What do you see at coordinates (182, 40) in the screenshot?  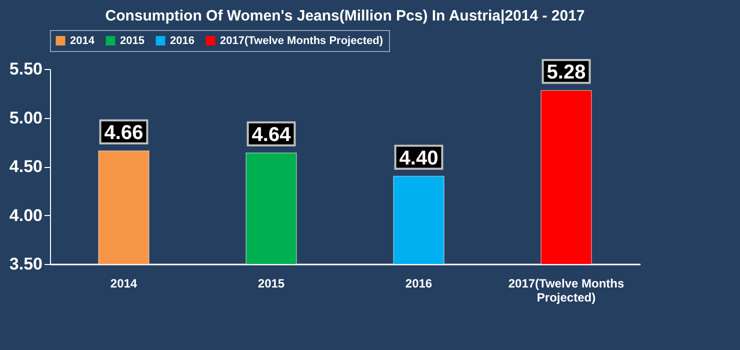 I see `legend-label: 2016` at bounding box center [182, 40].